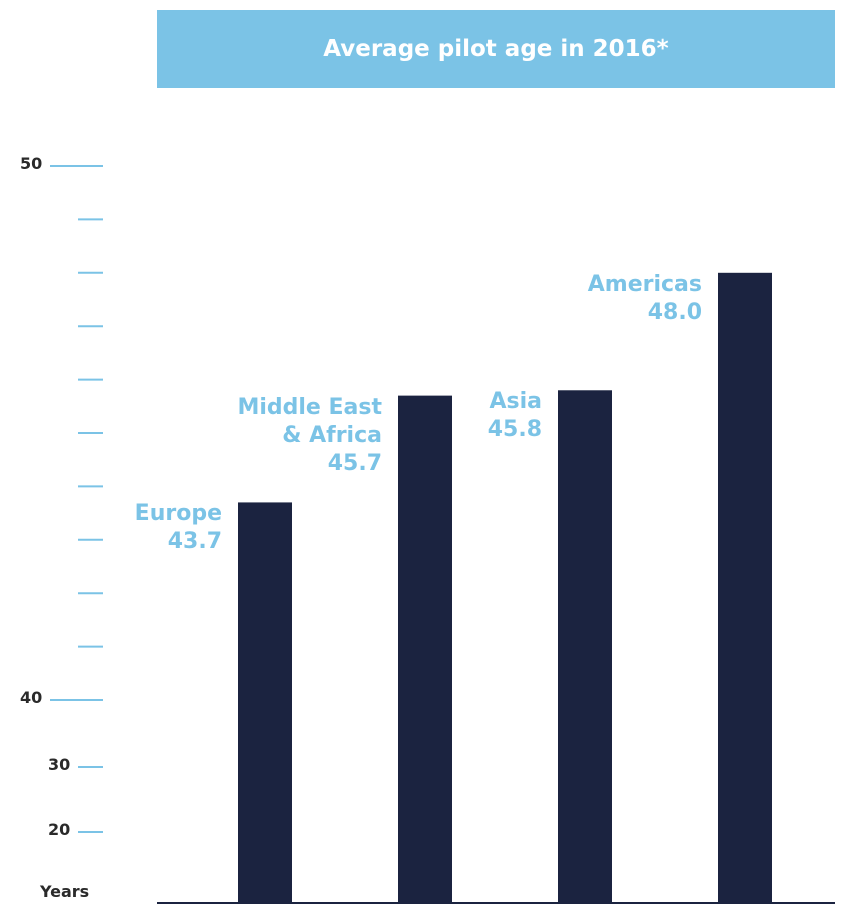 This screenshot has height=920, width=850. What do you see at coordinates (447, 416) in the screenshot?
I see `bar-label: Asia 45.8` at bounding box center [447, 416].